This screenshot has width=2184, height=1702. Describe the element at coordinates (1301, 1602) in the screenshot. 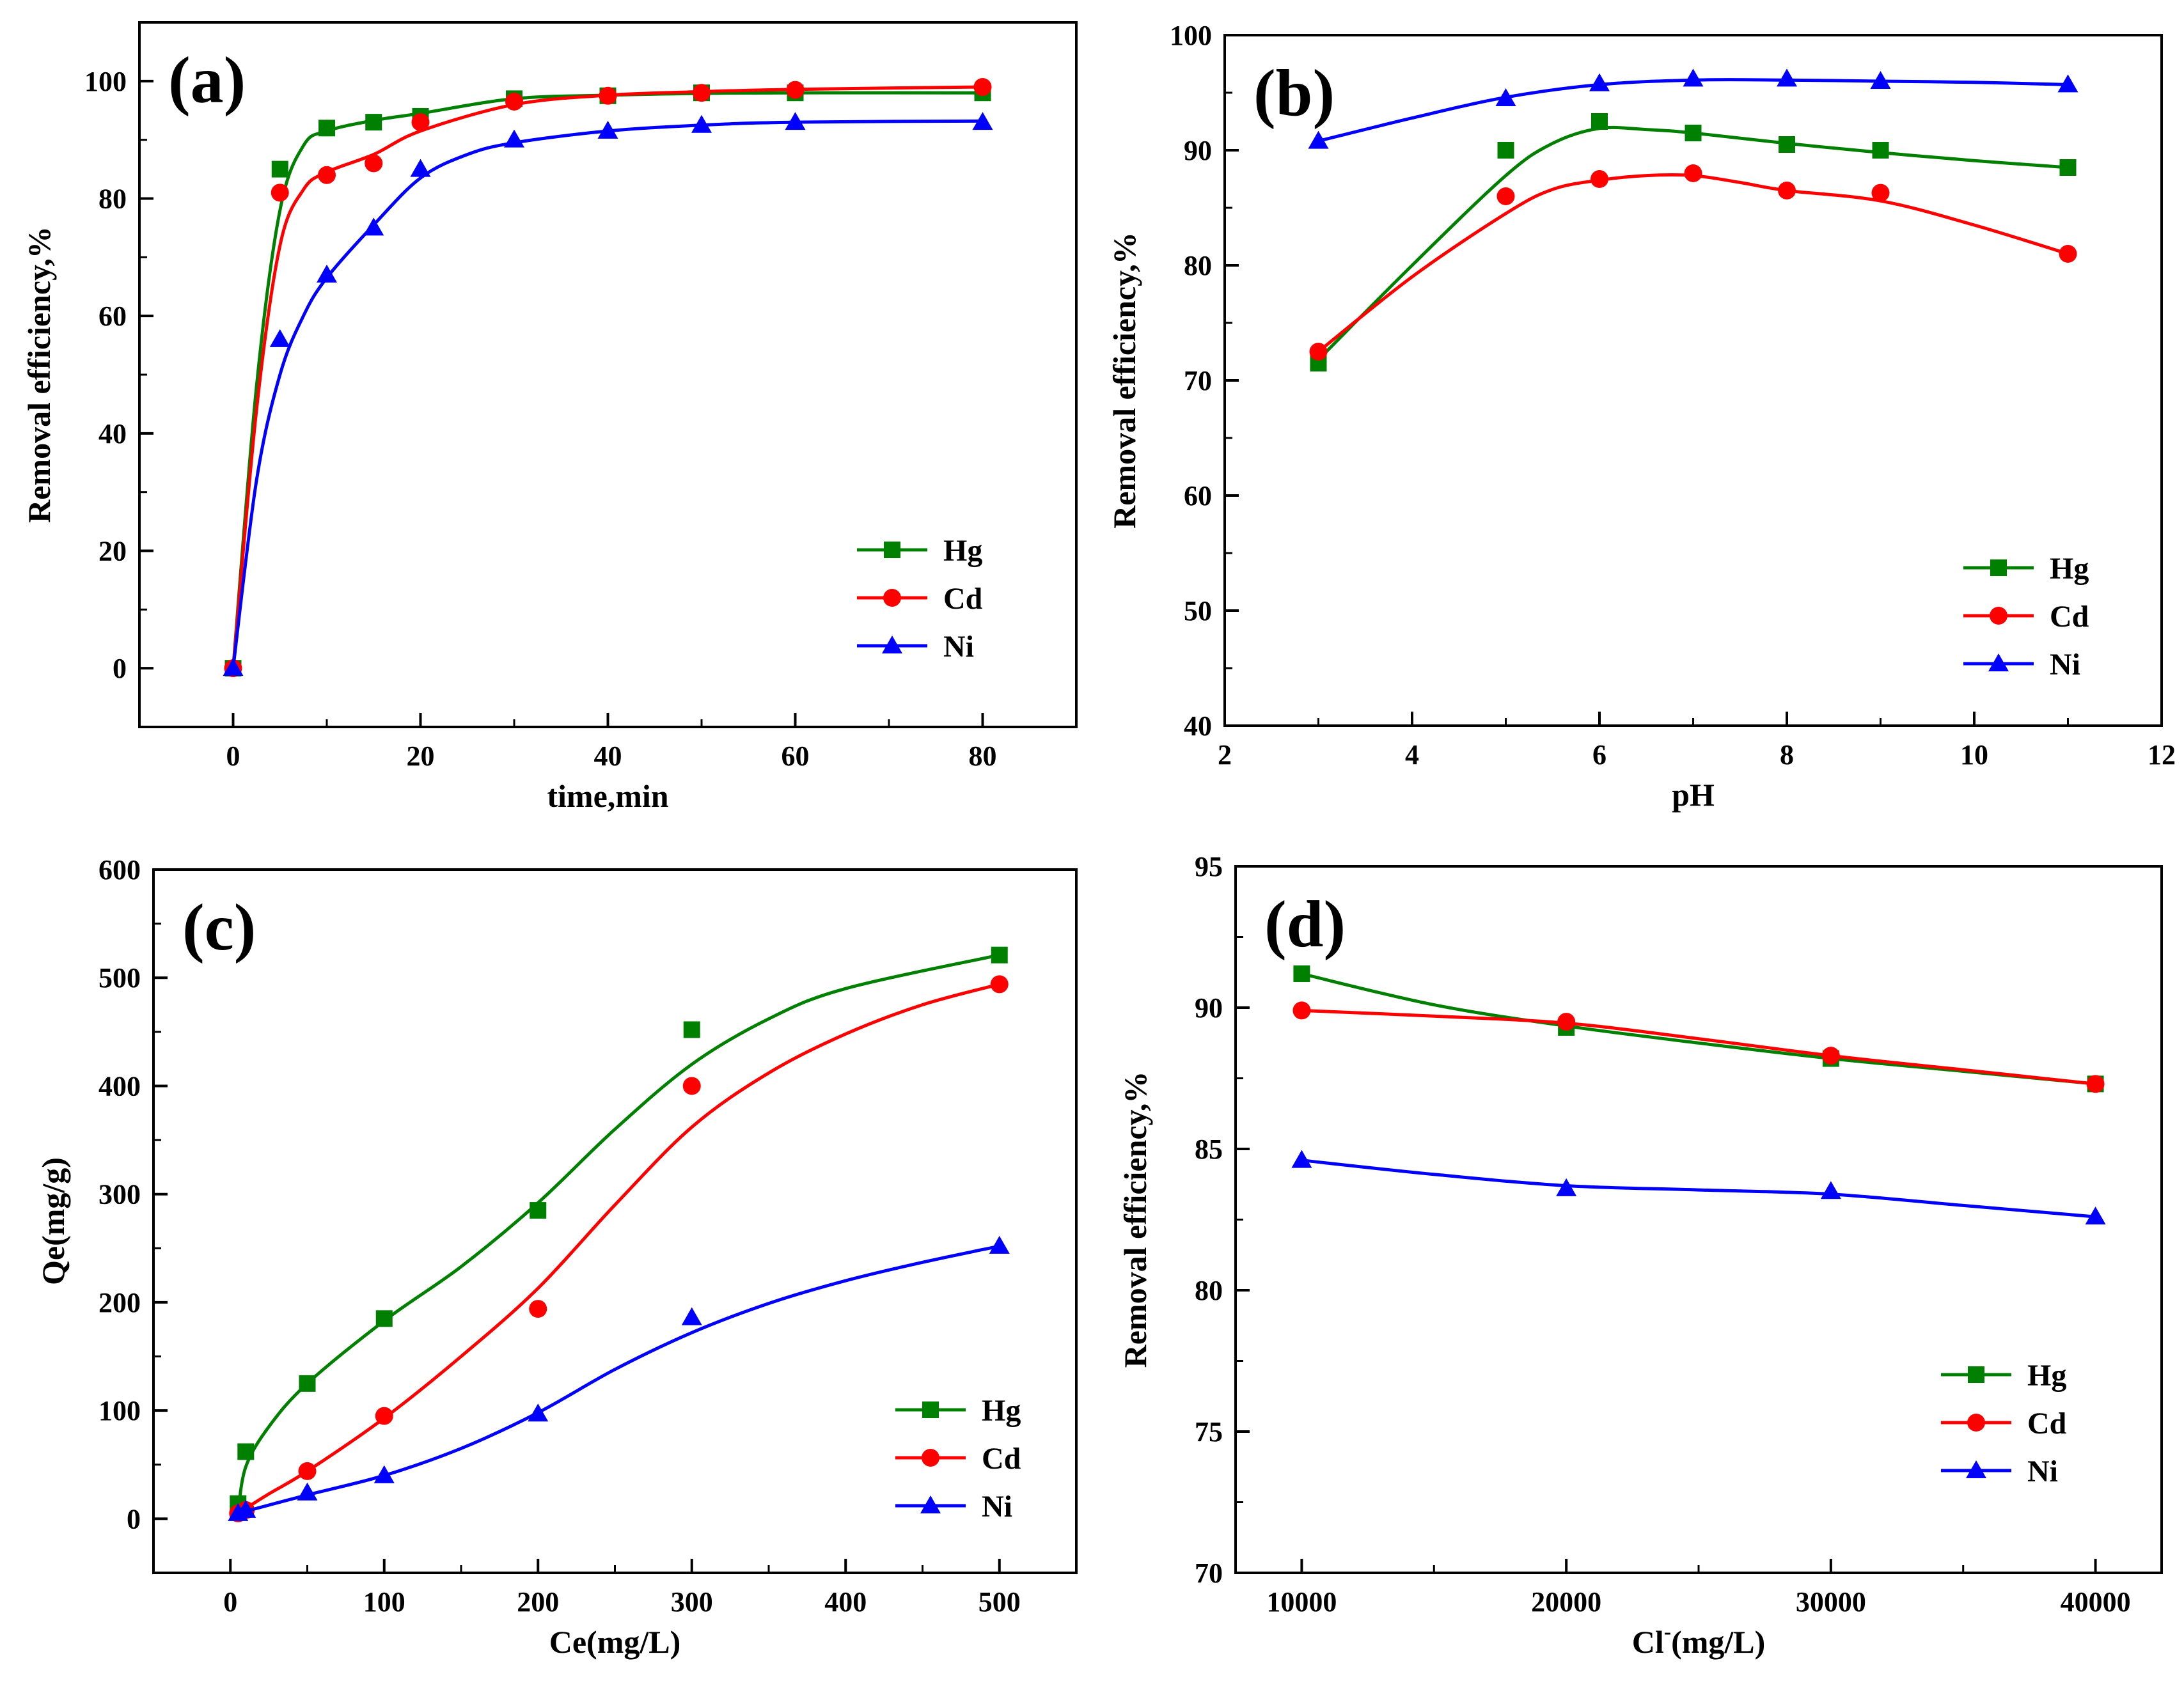

I see `x-tick-label: 10000` at that location.